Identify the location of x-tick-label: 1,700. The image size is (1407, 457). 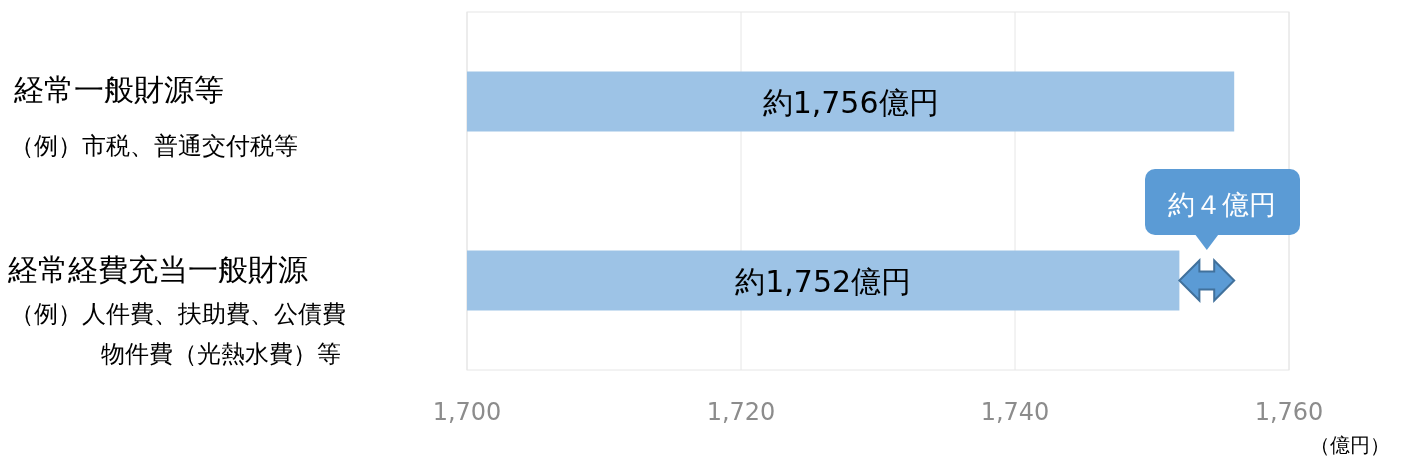
(467, 412).